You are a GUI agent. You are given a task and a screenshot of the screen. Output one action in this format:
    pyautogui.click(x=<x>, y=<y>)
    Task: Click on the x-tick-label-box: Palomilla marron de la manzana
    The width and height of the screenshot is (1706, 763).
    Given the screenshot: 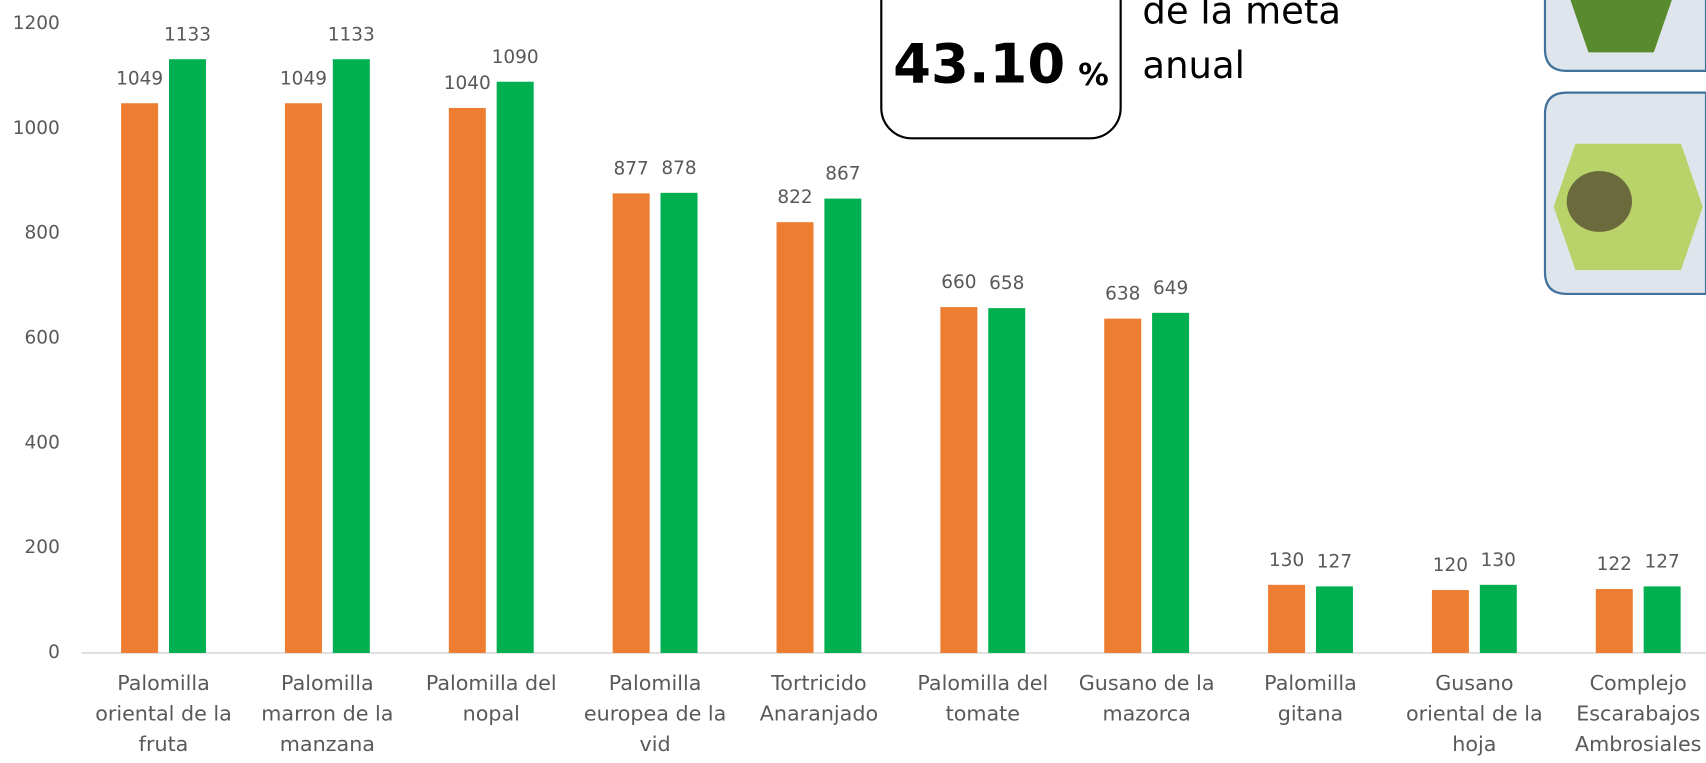 What is the action you would take?
    pyautogui.click(x=327, y=714)
    